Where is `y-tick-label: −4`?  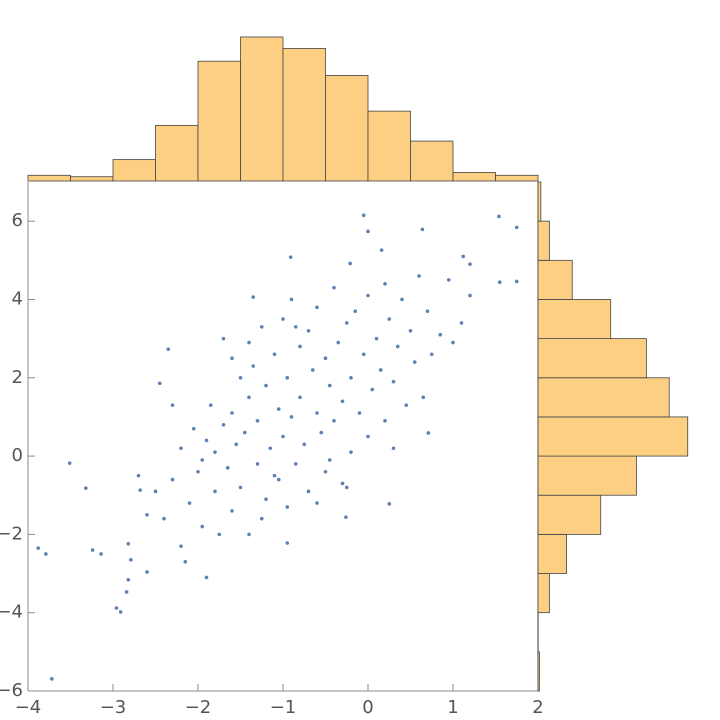 y-tick-label: −4 is located at coordinates (11, 612).